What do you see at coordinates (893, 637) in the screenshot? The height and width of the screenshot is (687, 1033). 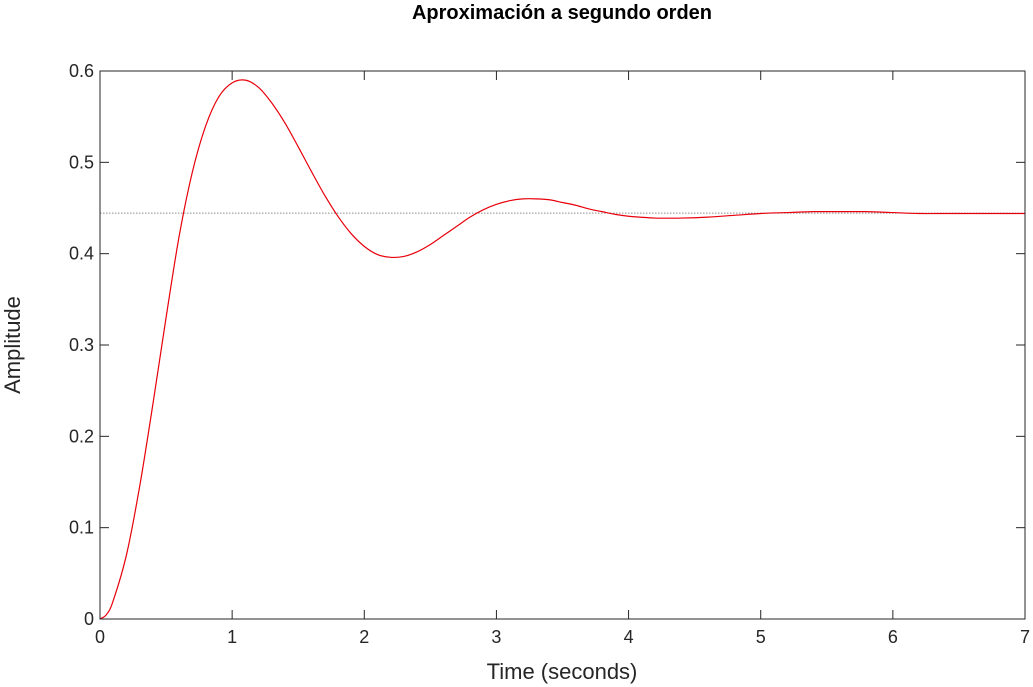 I see `x-tick-label: 6` at bounding box center [893, 637].